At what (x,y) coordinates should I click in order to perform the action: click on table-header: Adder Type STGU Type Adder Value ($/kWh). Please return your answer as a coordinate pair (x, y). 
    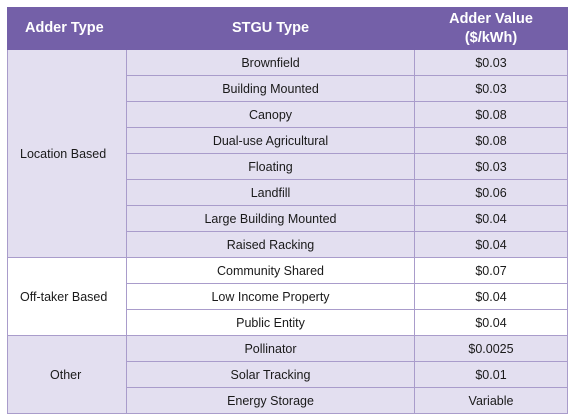
    Looking at the image, I should click on (287, 28).